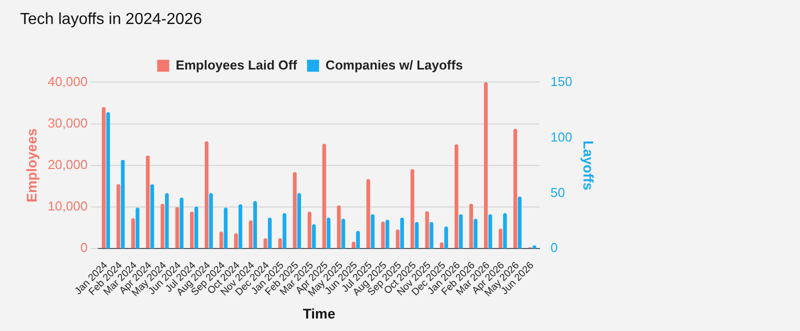 The width and height of the screenshot is (800, 331). Describe the element at coordinates (237, 64) in the screenshot. I see `legend-label: Employees Laid Off` at that location.